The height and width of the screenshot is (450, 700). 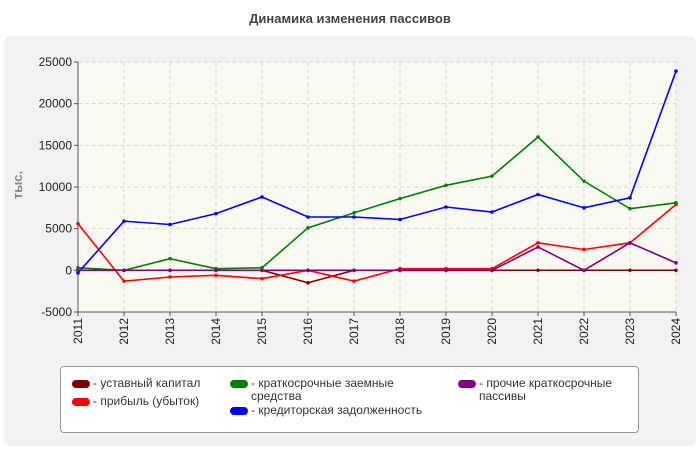 What do you see at coordinates (322, 389) in the screenshot?
I see `legend-label: - краткосрочные заемные средства` at bounding box center [322, 389].